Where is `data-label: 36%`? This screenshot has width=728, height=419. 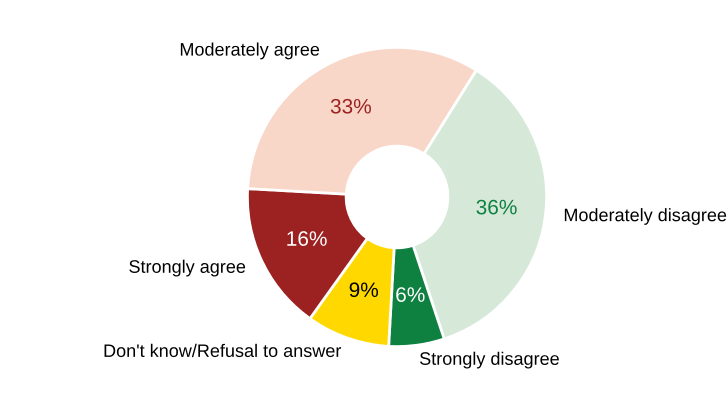 data-label: 36% is located at coordinates (496, 207).